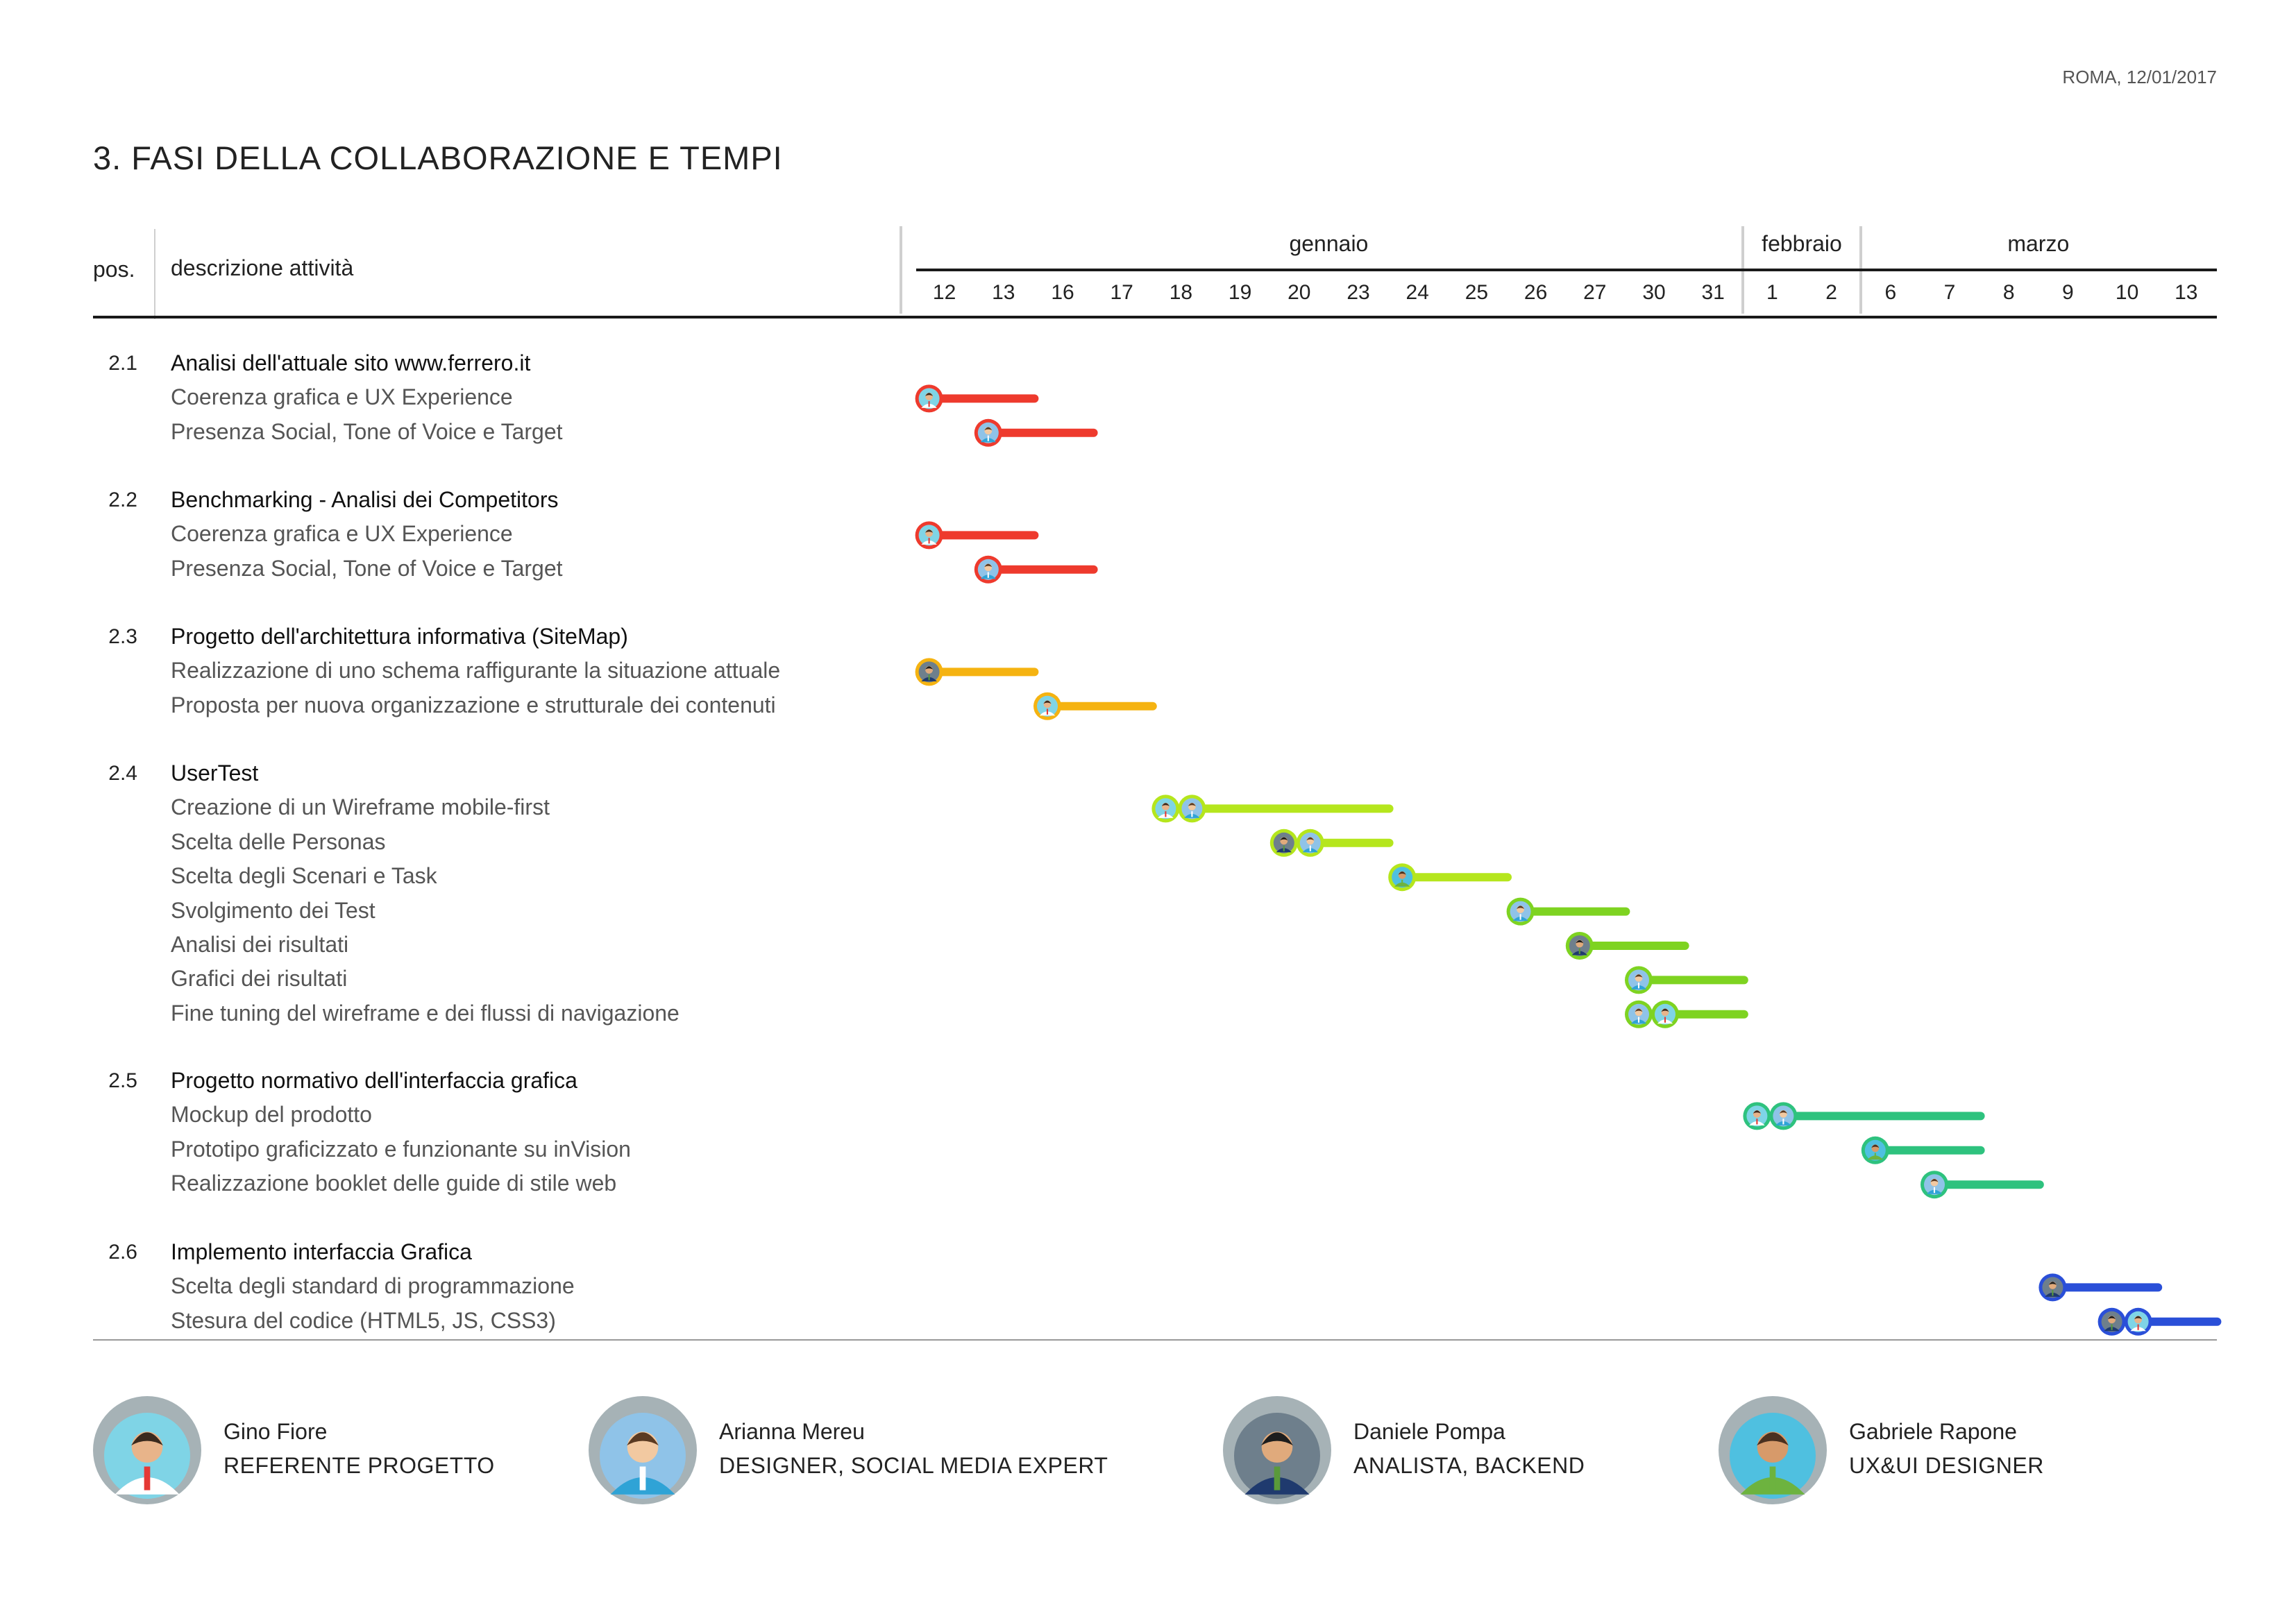  Describe the element at coordinates (944, 292) in the screenshot. I see `day-label: 12` at that location.